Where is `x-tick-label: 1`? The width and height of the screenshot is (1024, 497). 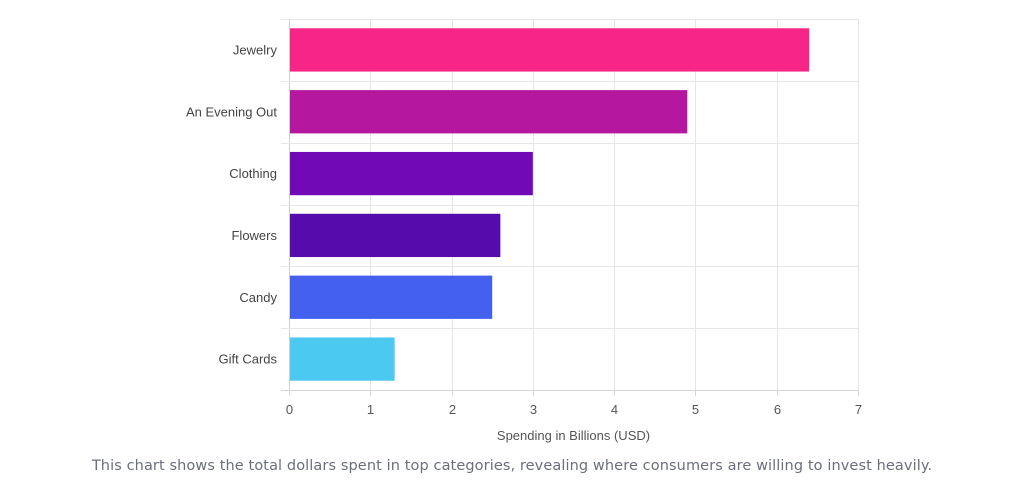
x-tick-label: 1 is located at coordinates (370, 409).